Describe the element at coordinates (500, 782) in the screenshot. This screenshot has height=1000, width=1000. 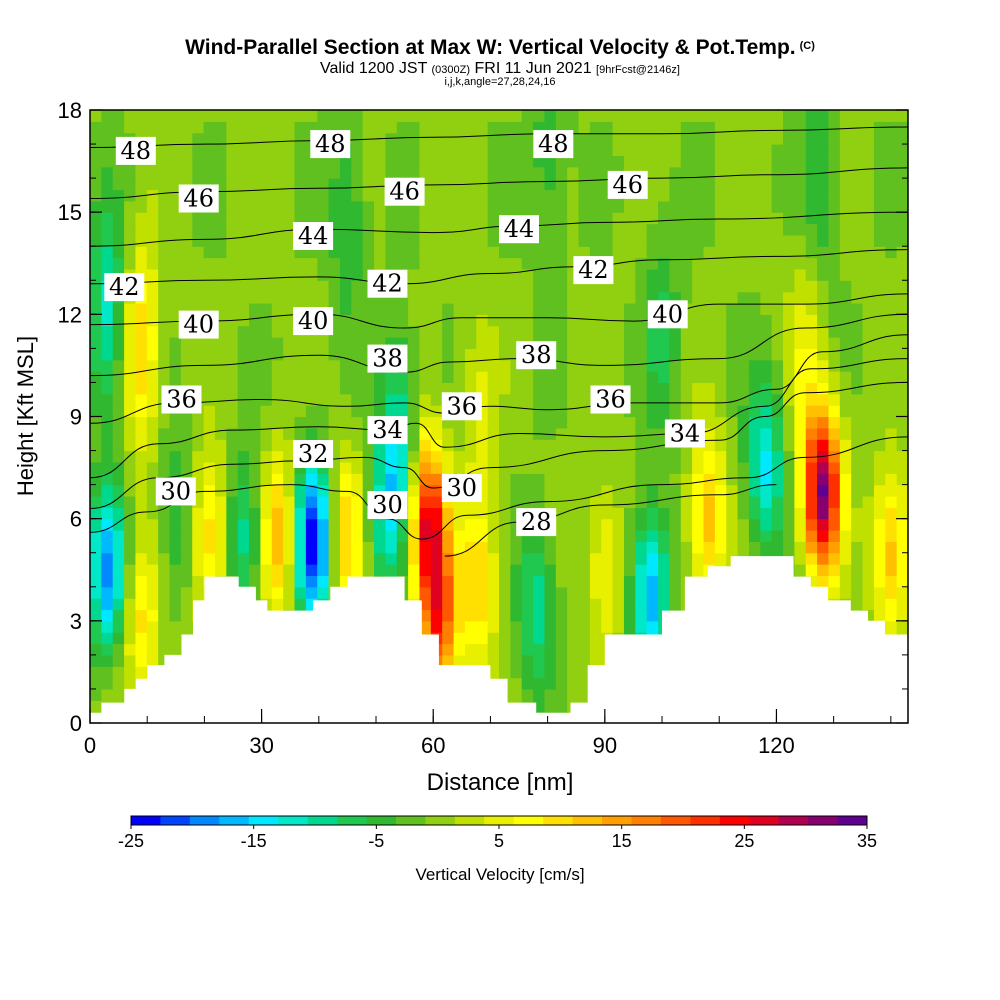
I see `x-axis-label: Distance [nm]` at that location.